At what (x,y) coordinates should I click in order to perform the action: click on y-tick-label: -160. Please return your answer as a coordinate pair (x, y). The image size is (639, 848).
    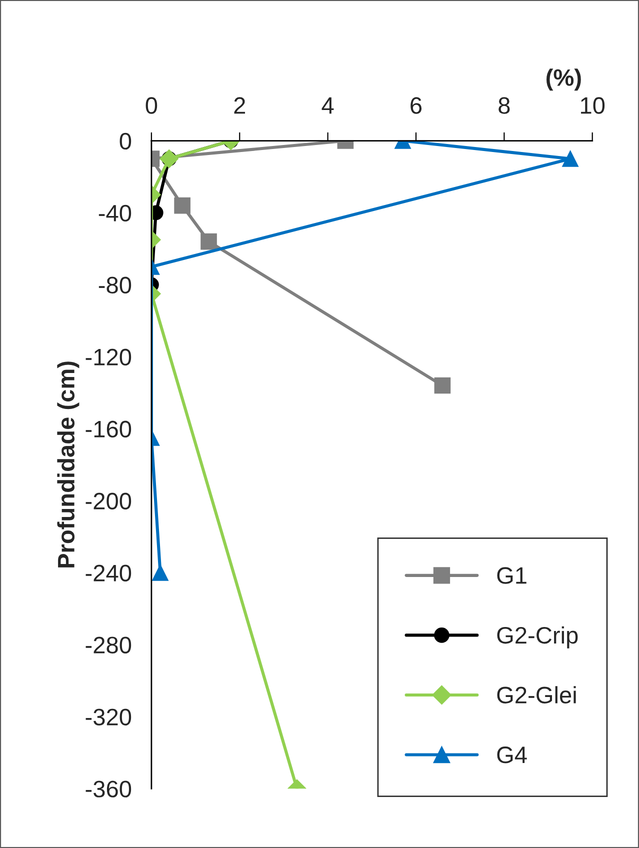
    Looking at the image, I should click on (109, 429).